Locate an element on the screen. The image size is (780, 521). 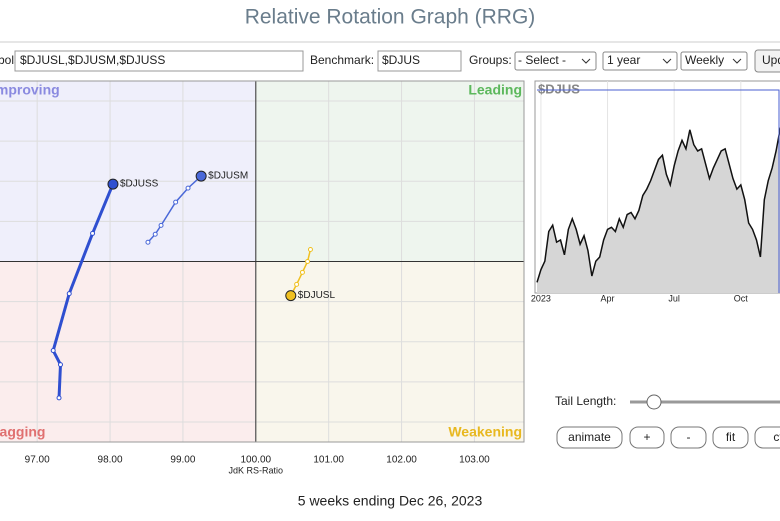
frequency-value: Weekly is located at coordinates (704, 60).